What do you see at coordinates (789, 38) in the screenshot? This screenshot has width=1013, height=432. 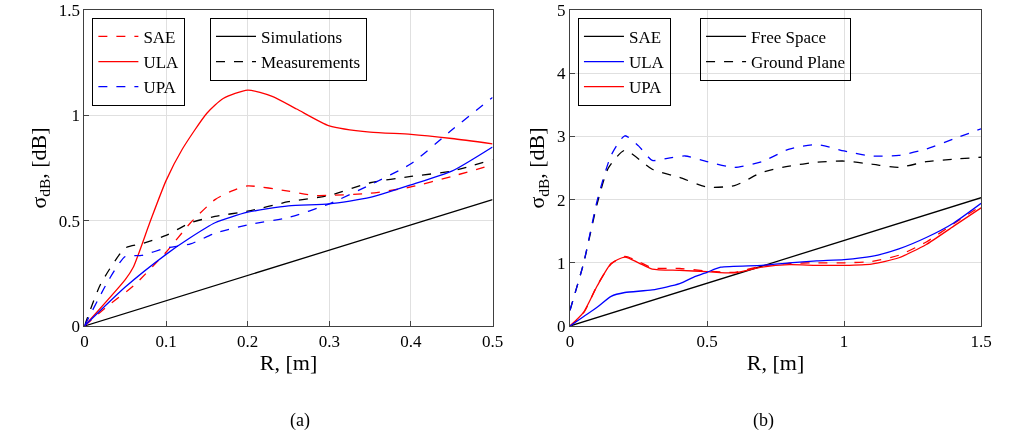 I see `legend-label: Free Space` at bounding box center [789, 38].